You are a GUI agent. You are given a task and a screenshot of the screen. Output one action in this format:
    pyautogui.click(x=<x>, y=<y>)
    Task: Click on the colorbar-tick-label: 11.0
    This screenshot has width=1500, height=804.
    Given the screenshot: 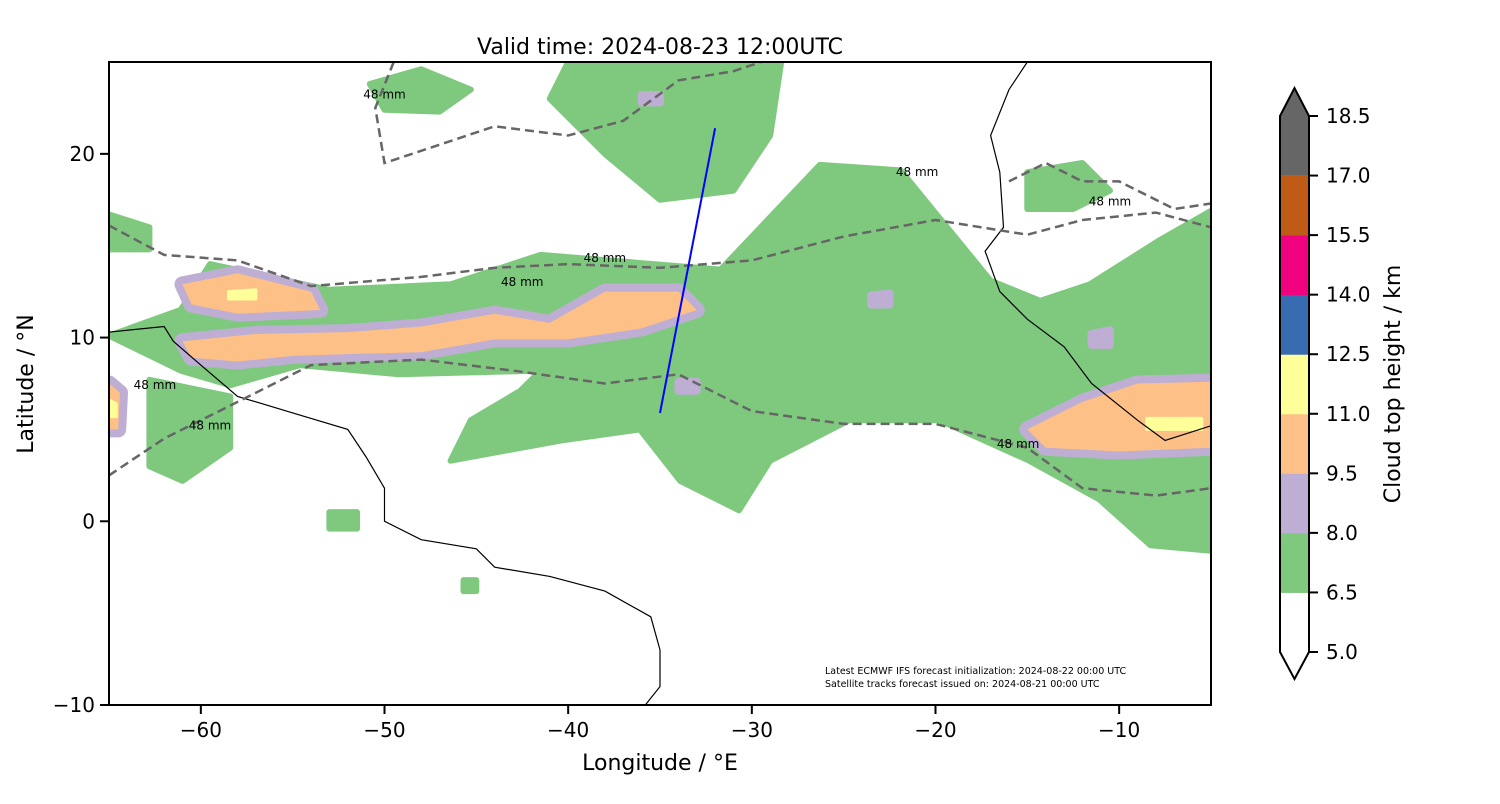 What is the action you would take?
    pyautogui.click(x=1348, y=414)
    